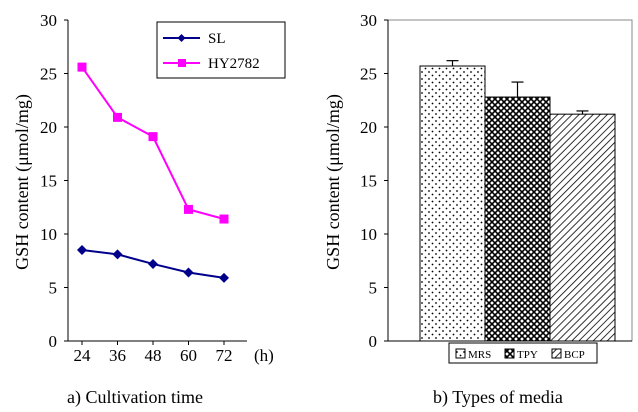 The width and height of the screenshot is (638, 412). I want to click on series-line-hy2782, so click(153, 143).